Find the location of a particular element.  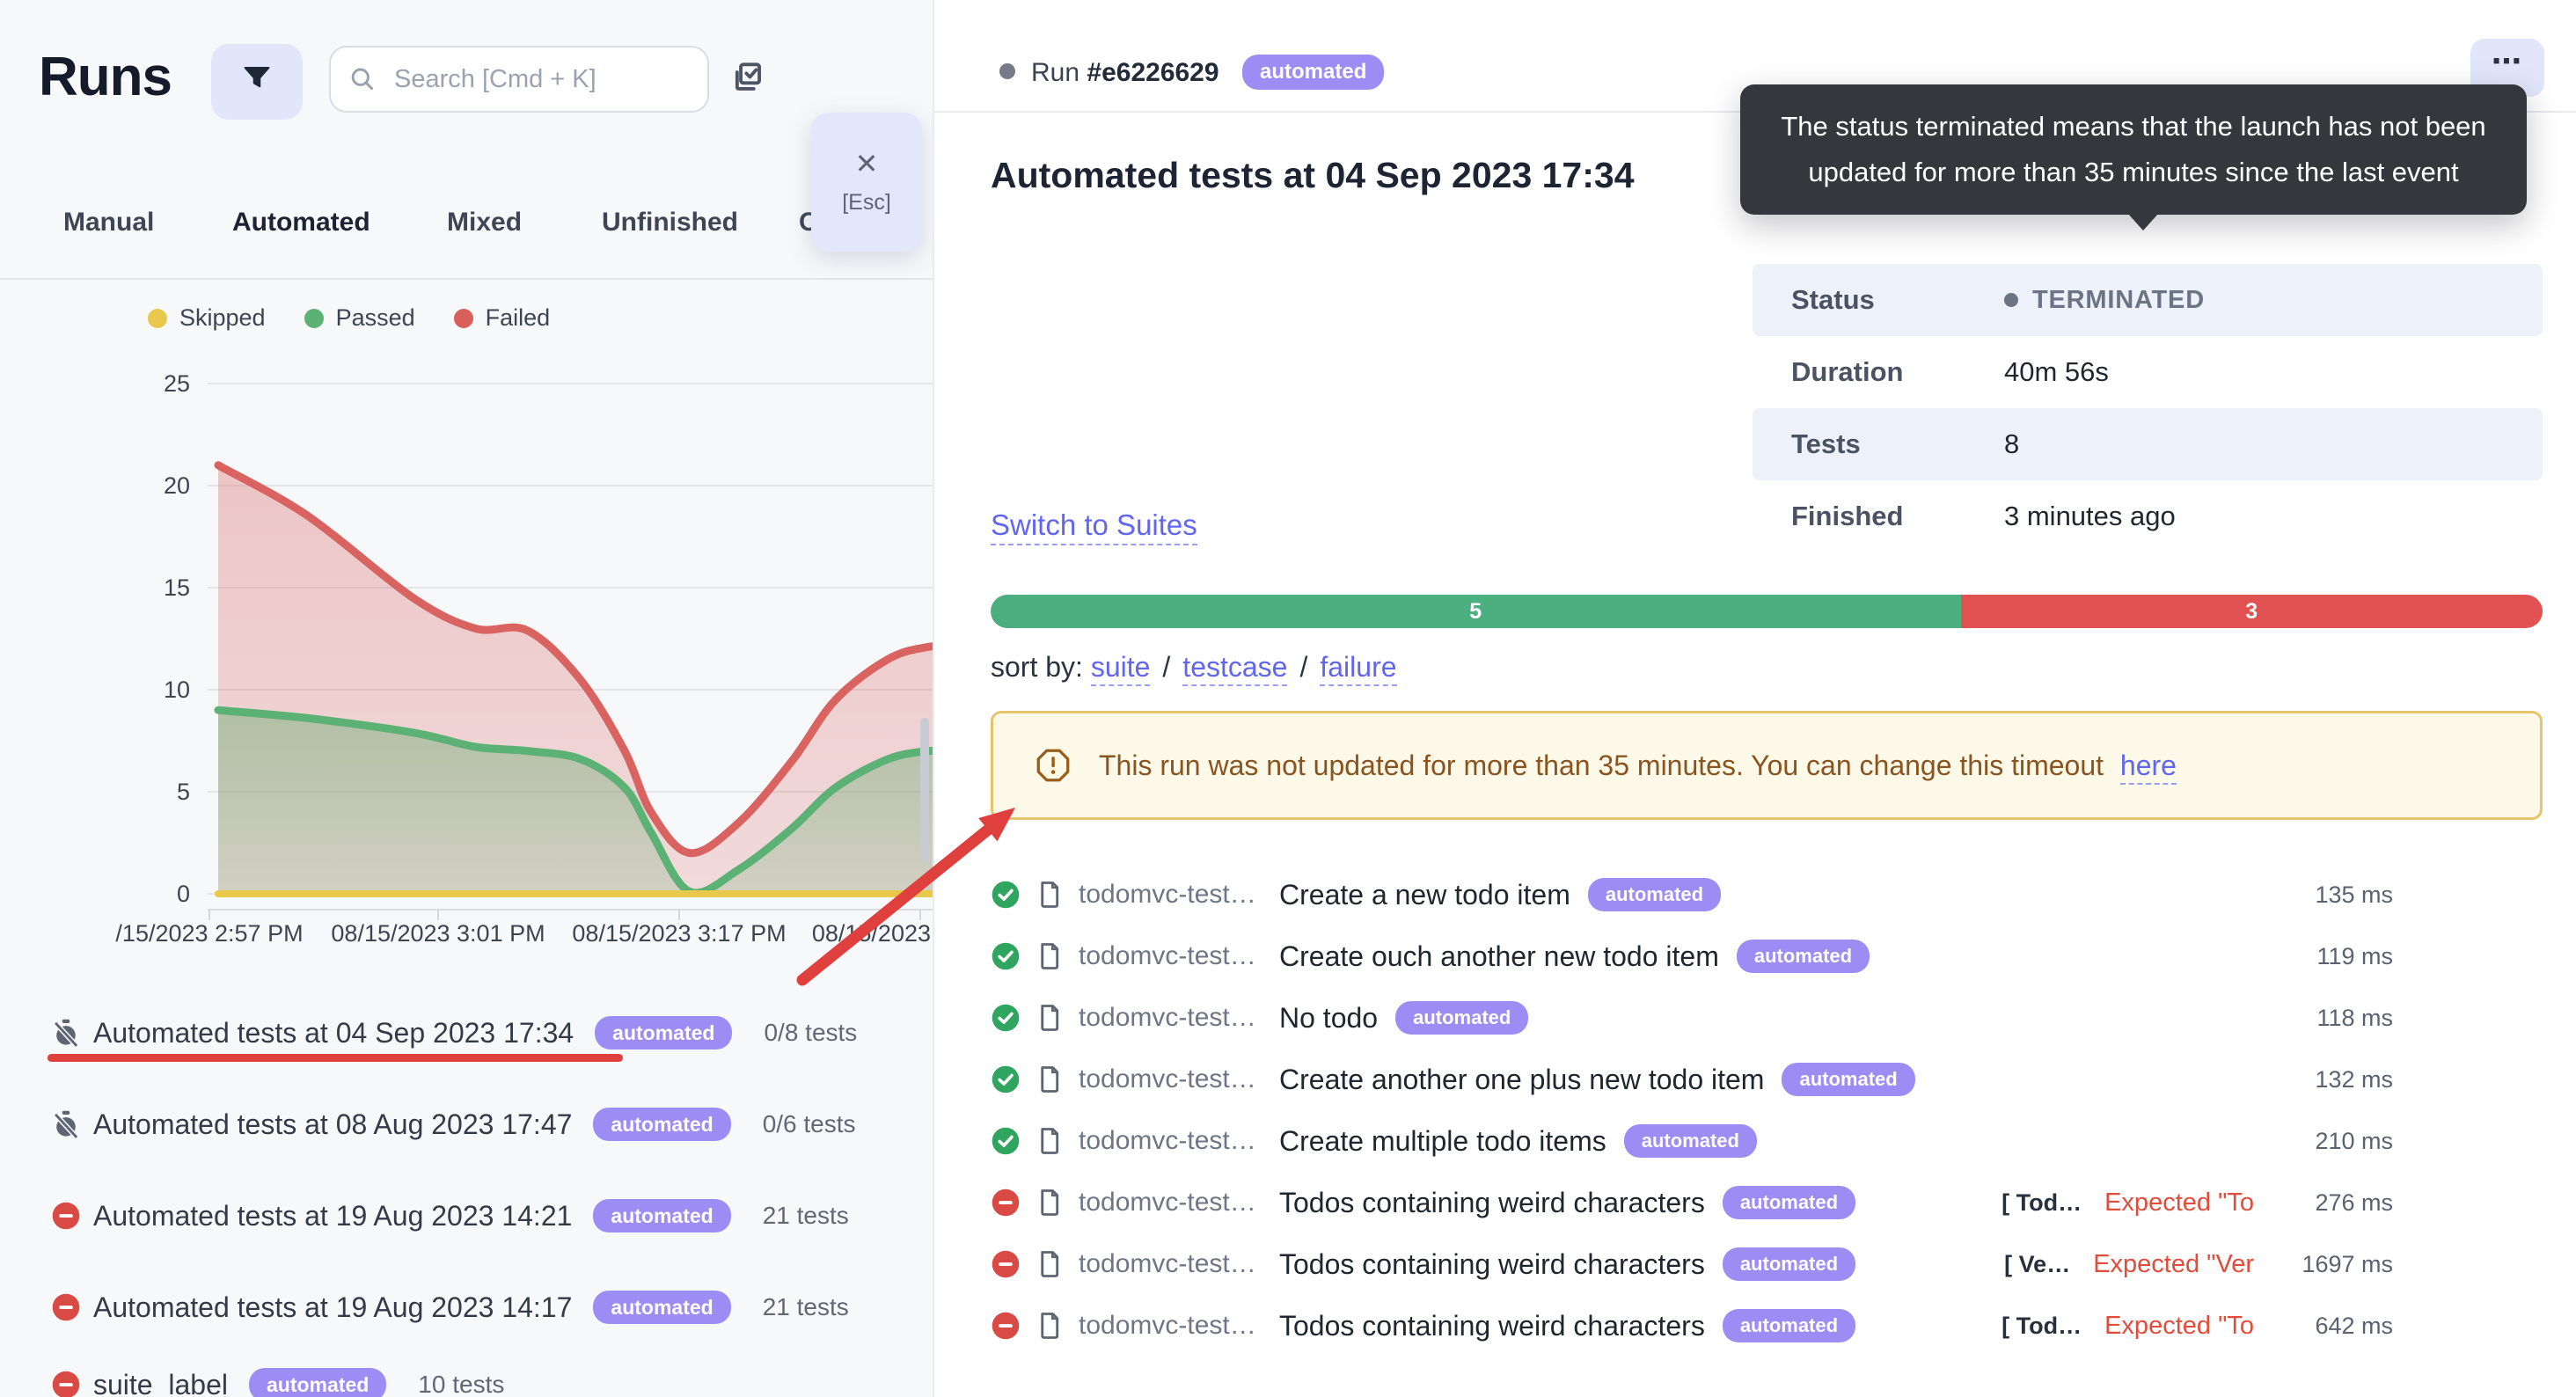

tab-automated: Automated is located at coordinates (301, 222).